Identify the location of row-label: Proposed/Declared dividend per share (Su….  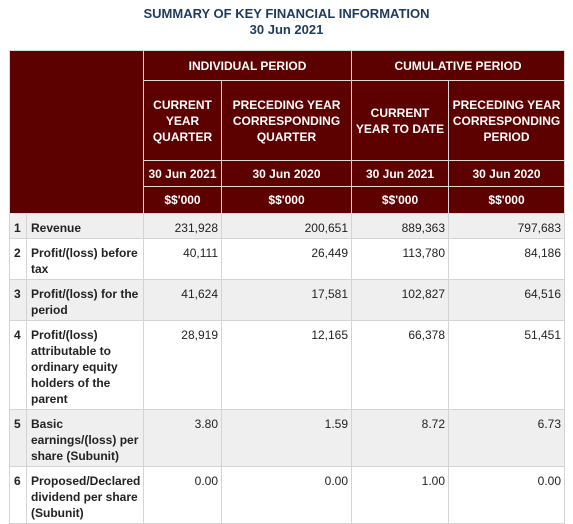
(85, 495).